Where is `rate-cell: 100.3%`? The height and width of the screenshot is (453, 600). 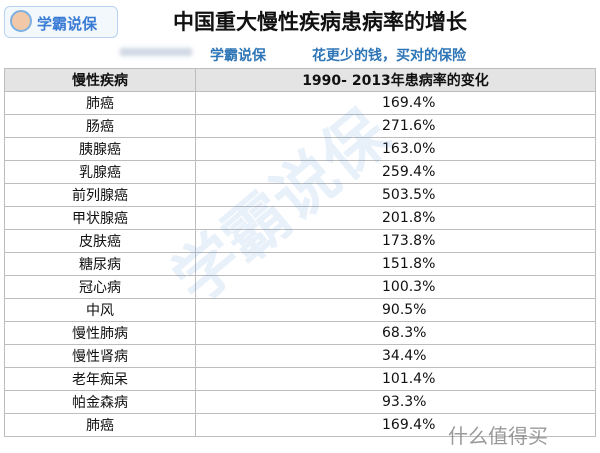
rate-cell: 100.3% is located at coordinates (395, 287).